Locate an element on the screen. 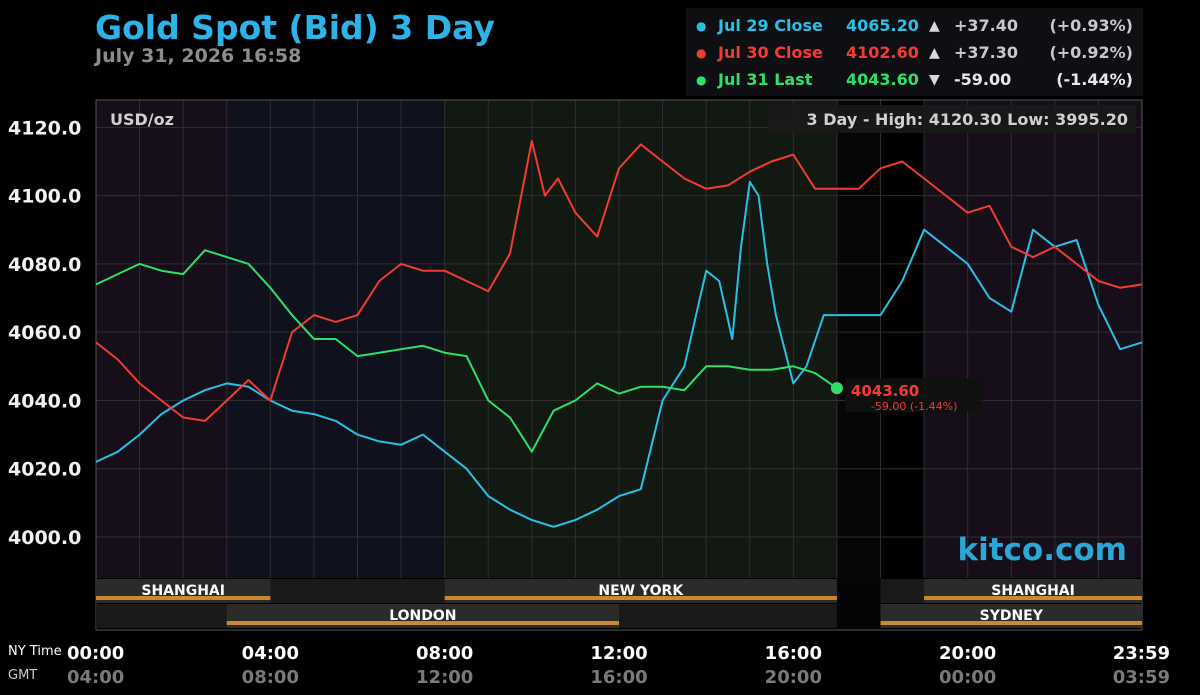  range-label-bg is located at coordinates (952, 119).